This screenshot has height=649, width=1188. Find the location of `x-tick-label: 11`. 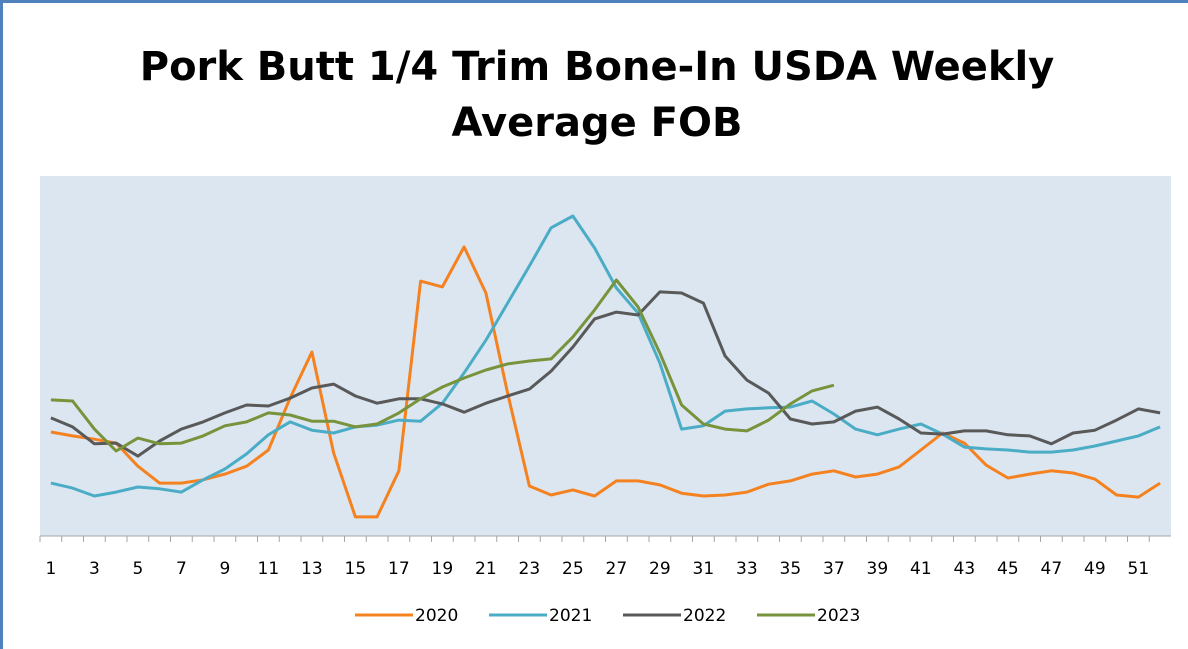

x-tick-label: 11 is located at coordinates (269, 569).